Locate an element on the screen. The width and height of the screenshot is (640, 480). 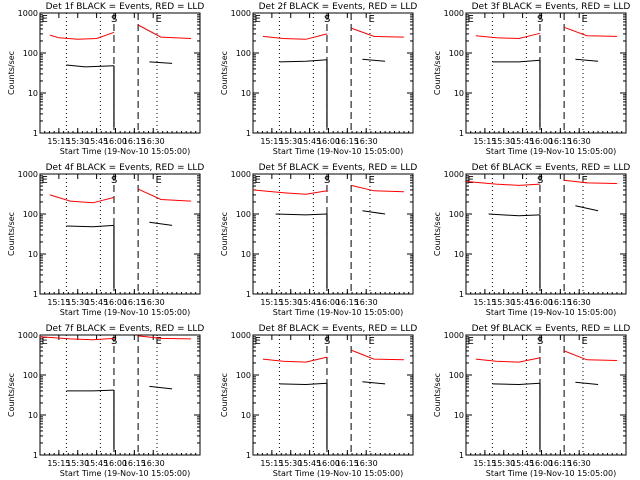
chart-title: Det 3f BLACK = Events, RED = LLD is located at coordinates (551, 7).